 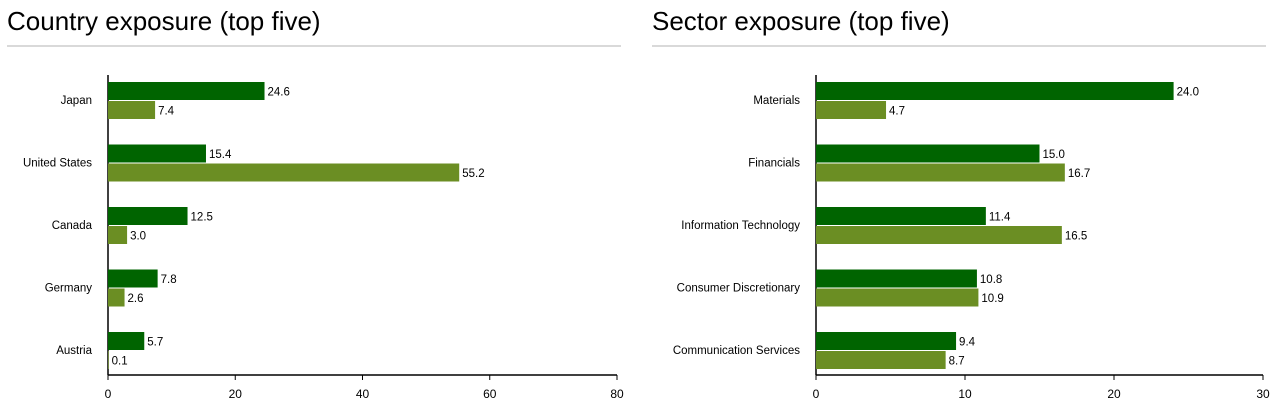 What do you see at coordinates (801, 21) in the screenshot?
I see `sector-chart-title: Sector exposure (top five)` at bounding box center [801, 21].